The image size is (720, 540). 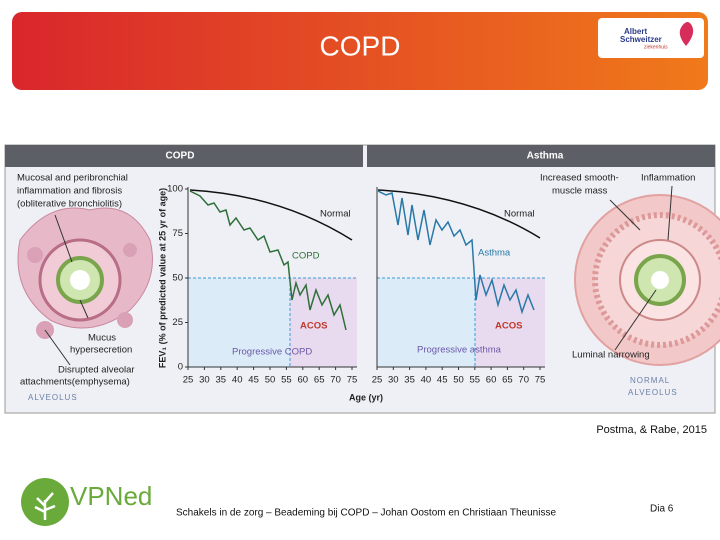 What do you see at coordinates (69, 204) in the screenshot?
I see `annotation: (obliterative bronchiolitis)` at bounding box center [69, 204].